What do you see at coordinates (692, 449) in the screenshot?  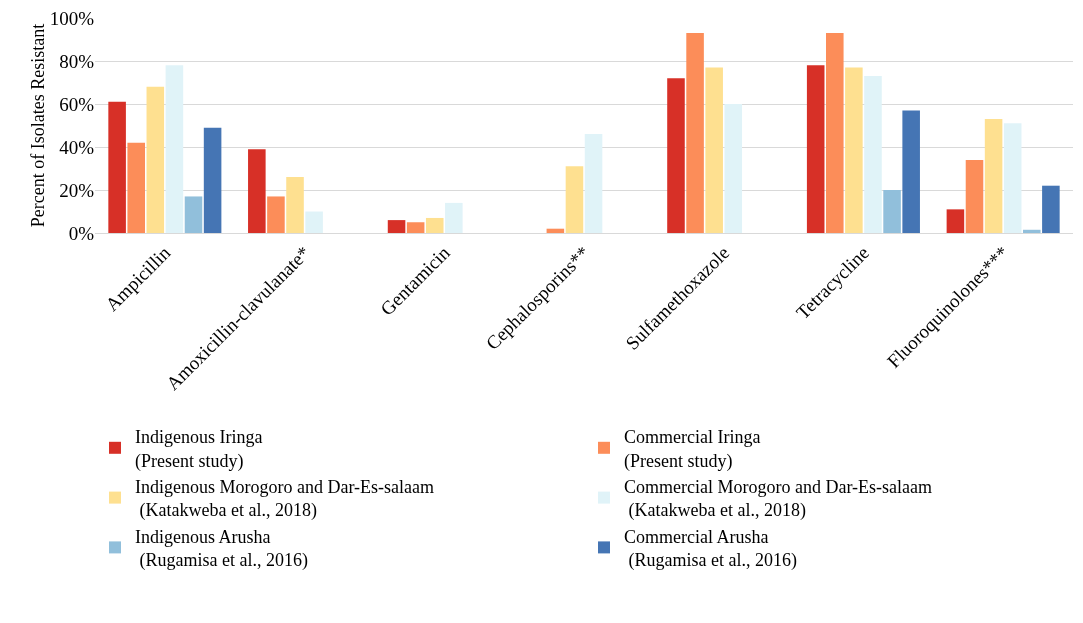 I see `legend-label: Commercial Iringa (Present study)` at bounding box center [692, 449].